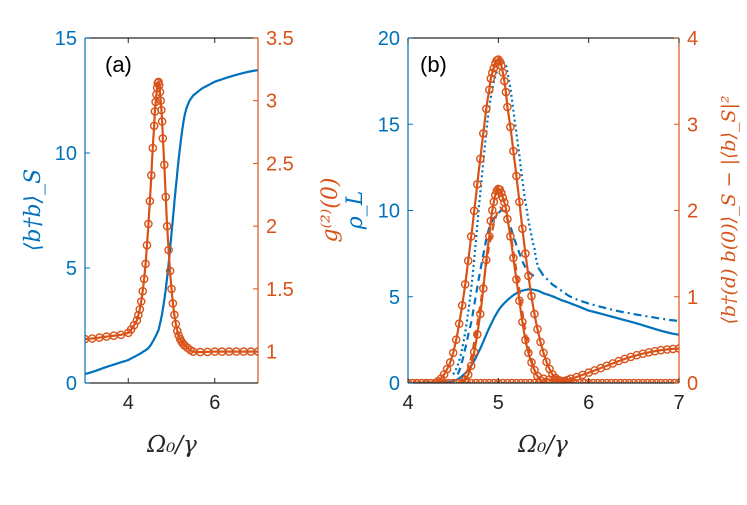 The image size is (747, 505). I want to click on panel-a-left-tick-label: 5, so click(71, 269).